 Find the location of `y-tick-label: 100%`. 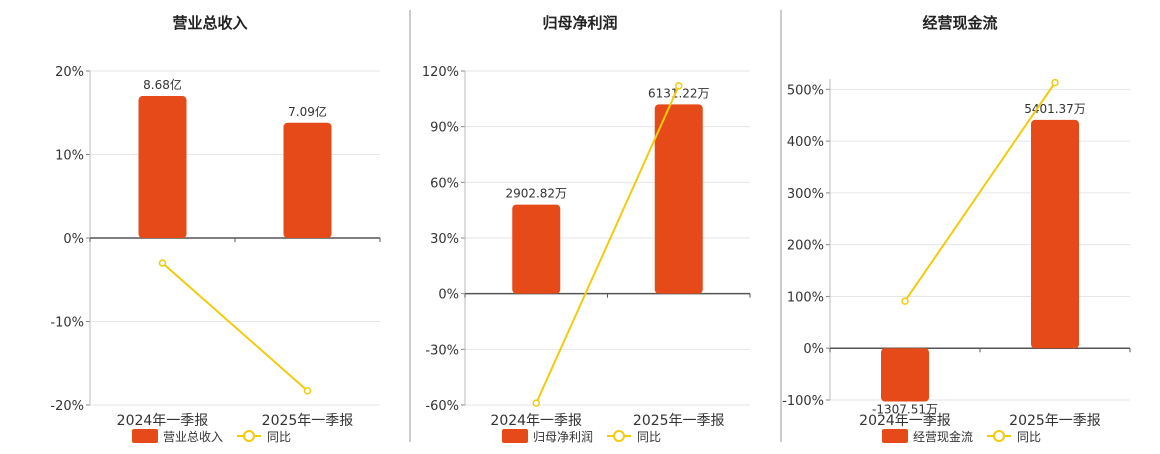

y-tick-label: 100% is located at coordinates (805, 297).